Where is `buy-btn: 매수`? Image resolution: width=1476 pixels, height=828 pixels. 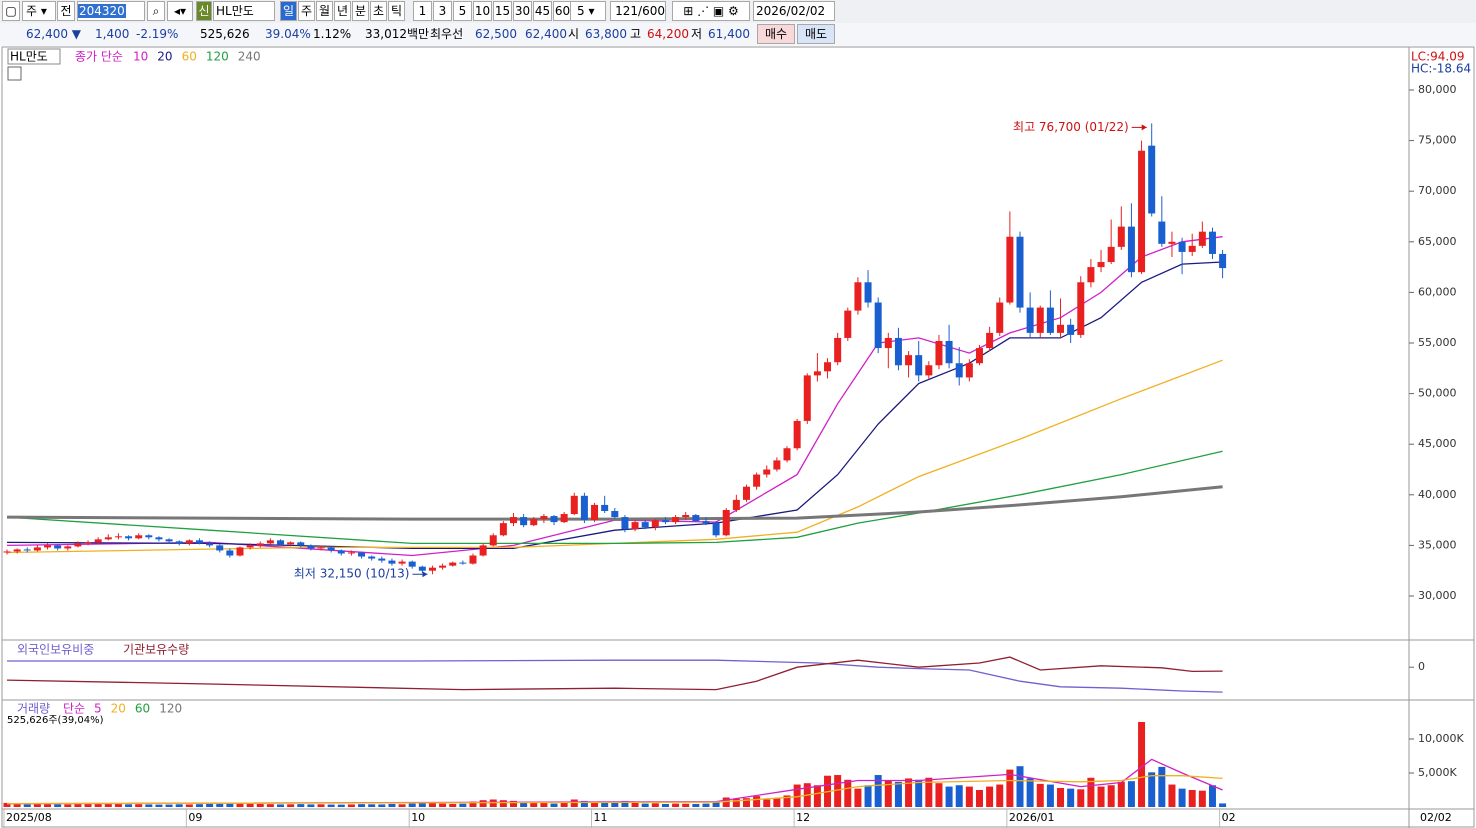 buy-btn: 매수 is located at coordinates (776, 34).